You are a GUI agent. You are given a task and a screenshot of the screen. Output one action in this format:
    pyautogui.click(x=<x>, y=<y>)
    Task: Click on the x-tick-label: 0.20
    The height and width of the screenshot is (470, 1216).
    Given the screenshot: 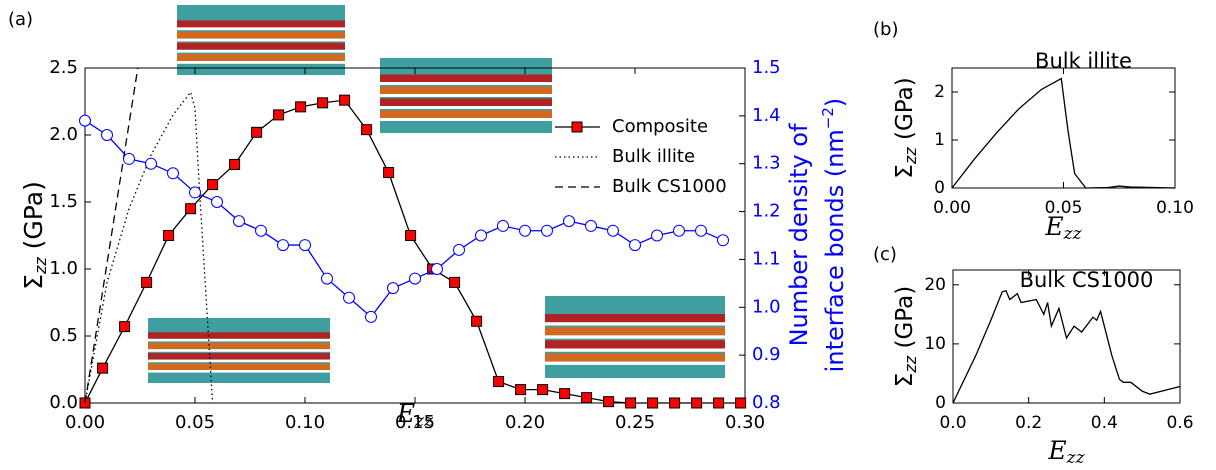 What is the action you would take?
    pyautogui.click(x=525, y=422)
    